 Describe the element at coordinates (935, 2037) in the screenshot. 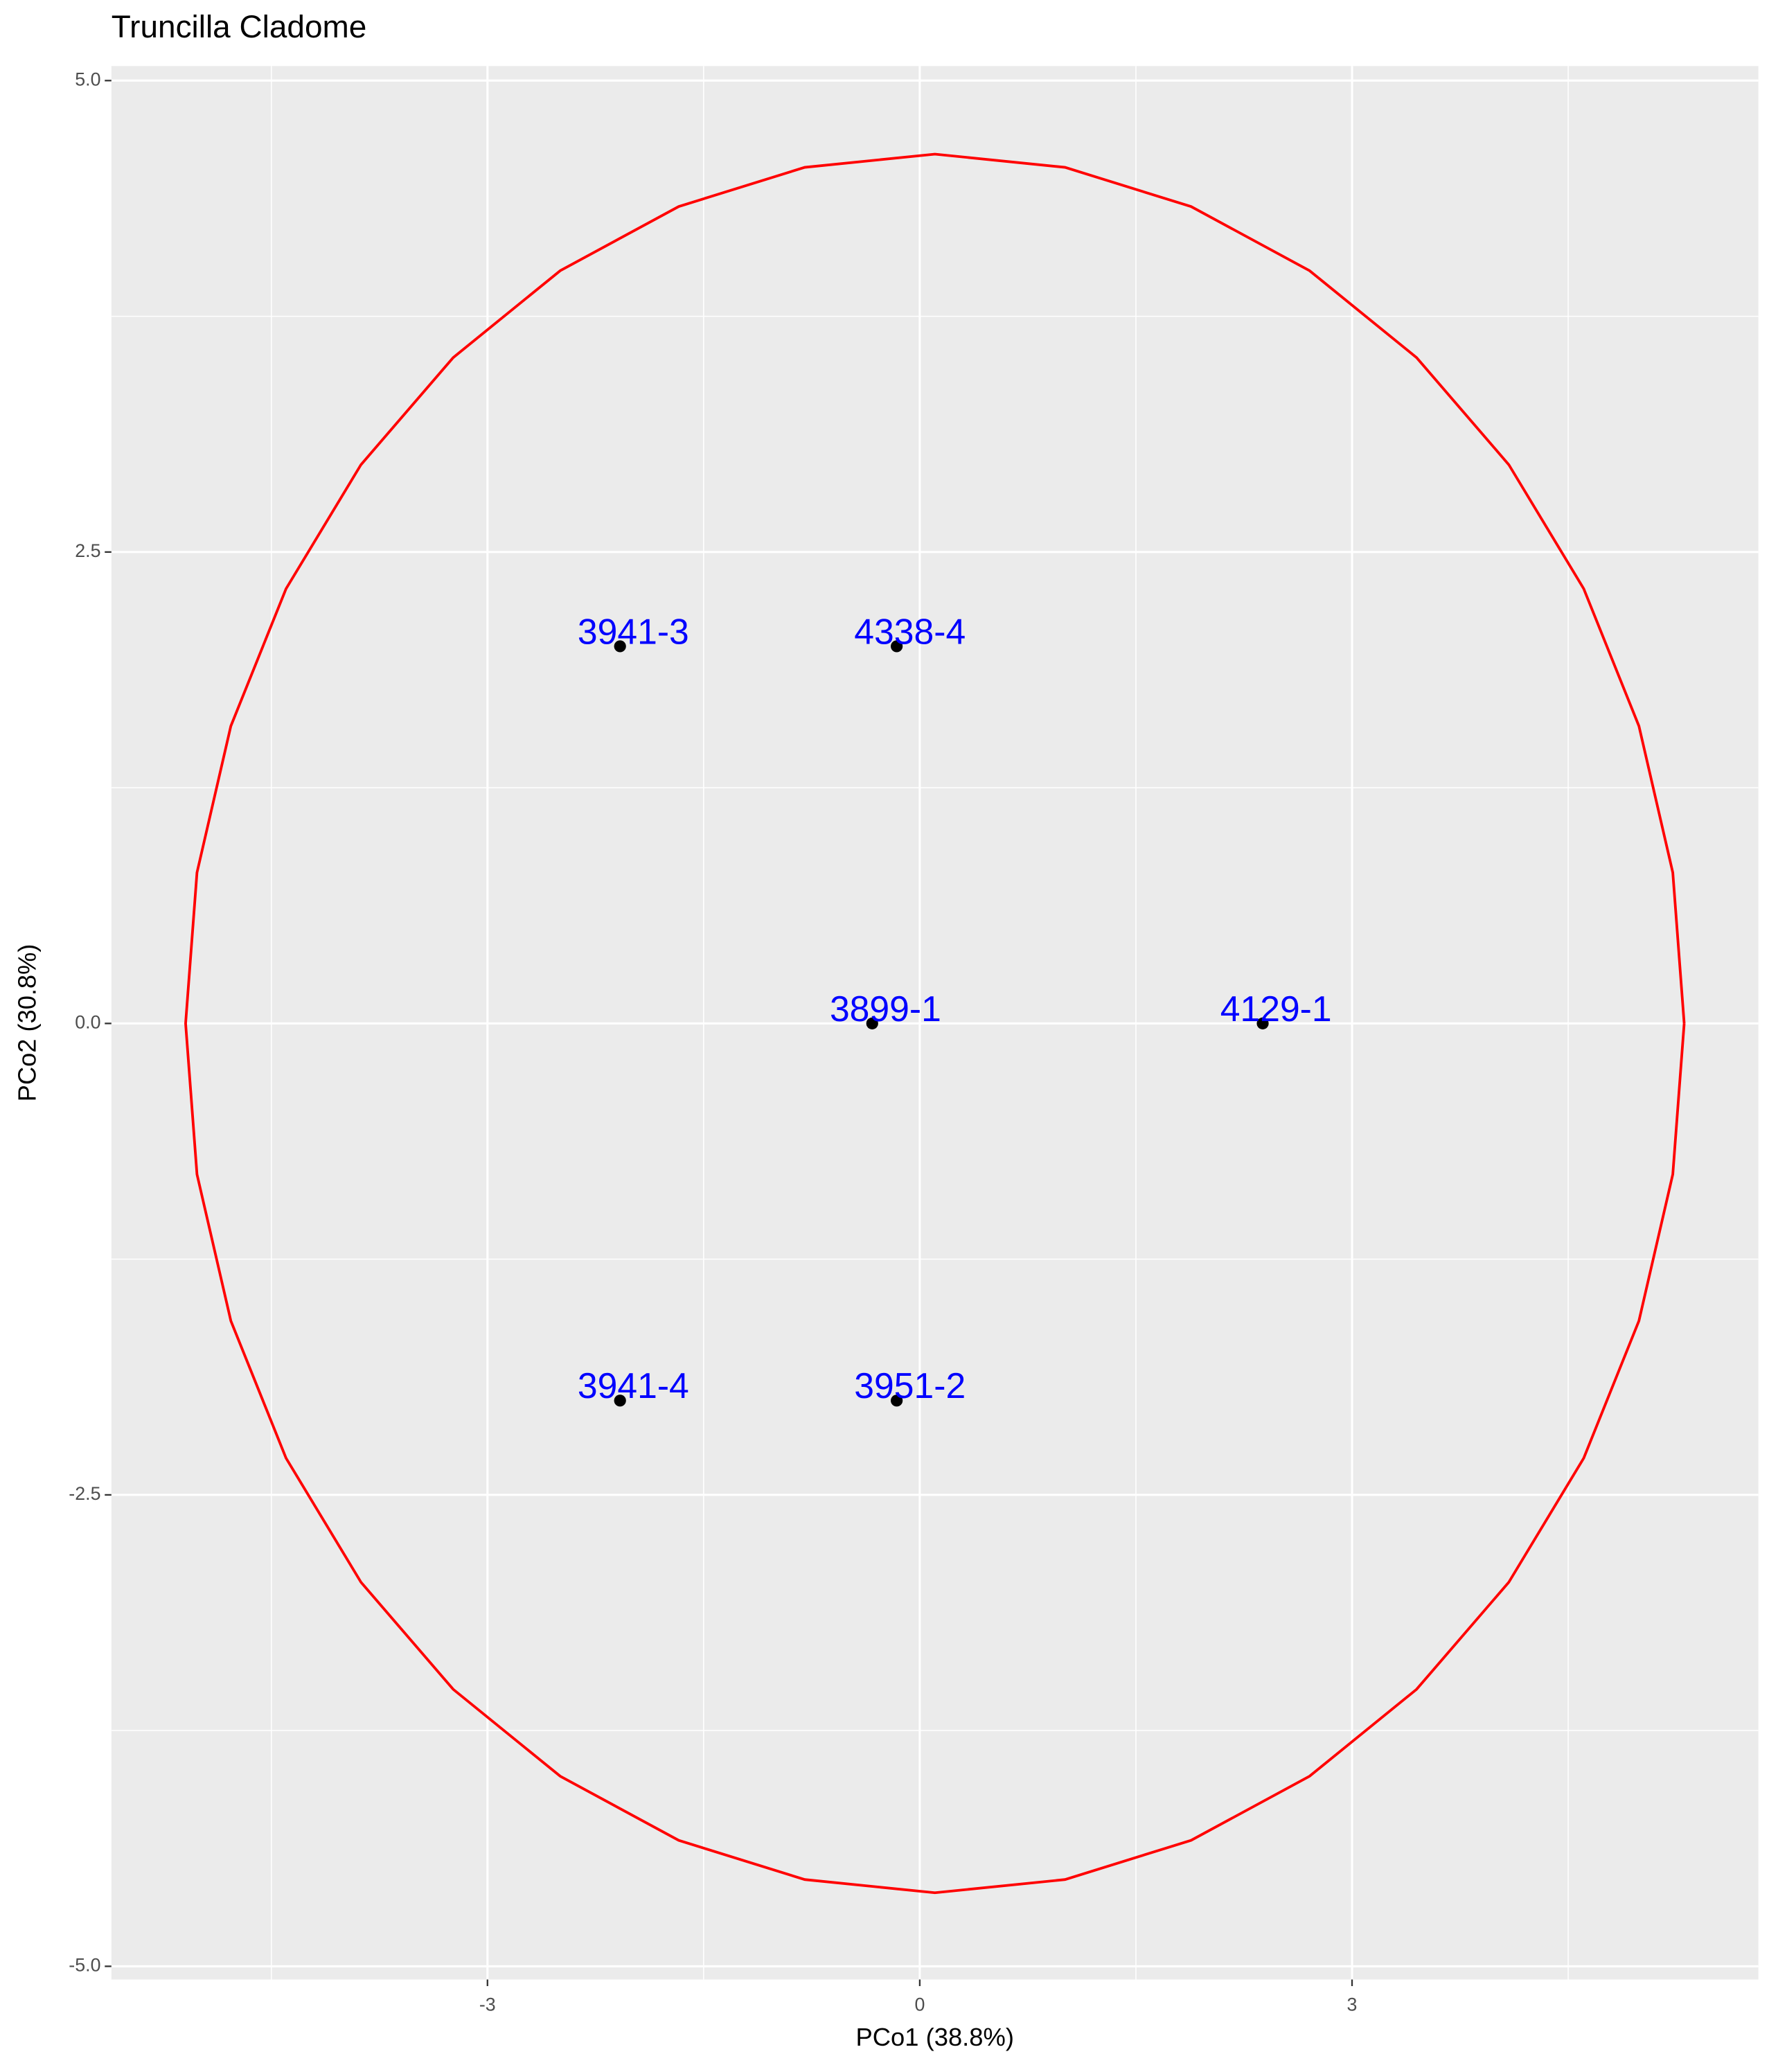

I see `x-axis-label: PCo1 (38.8%)` at that location.